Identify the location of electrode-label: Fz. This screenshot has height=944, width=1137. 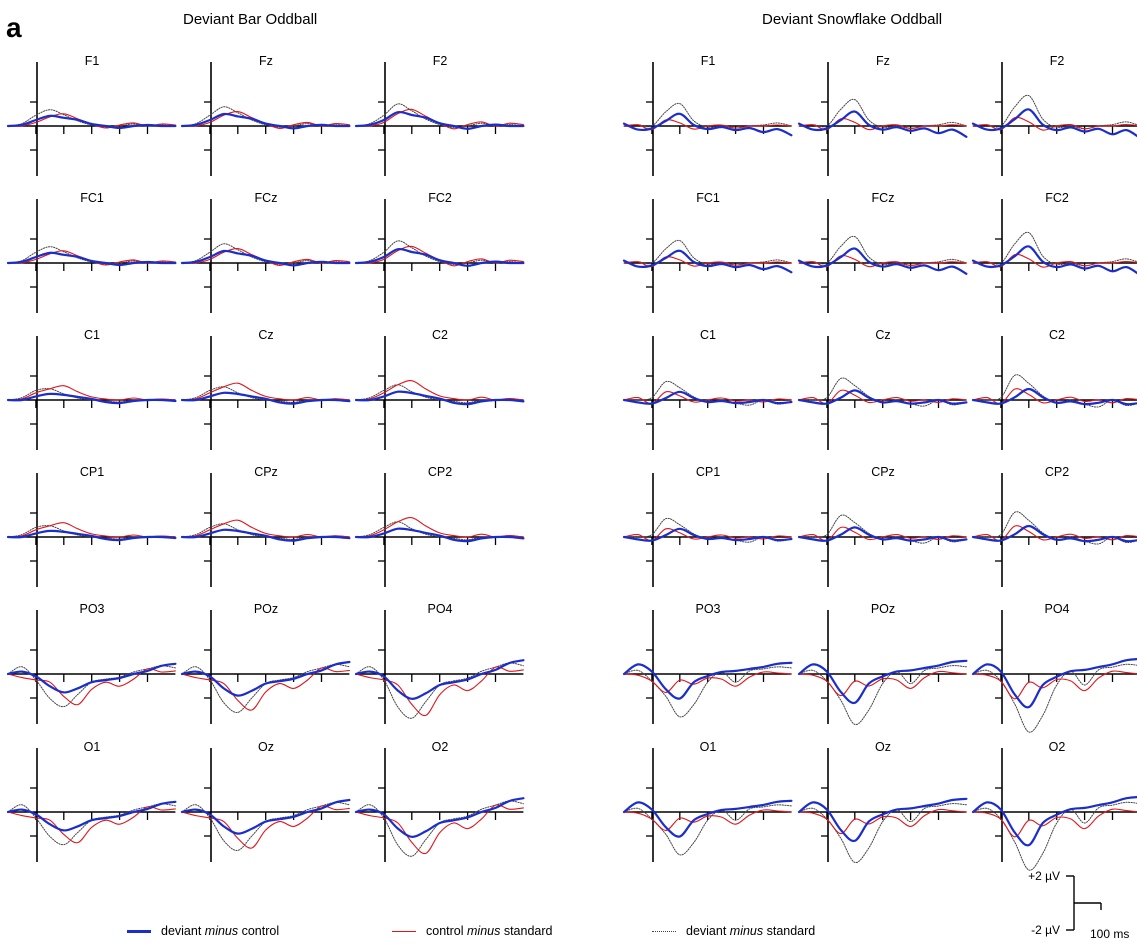
(266, 61).